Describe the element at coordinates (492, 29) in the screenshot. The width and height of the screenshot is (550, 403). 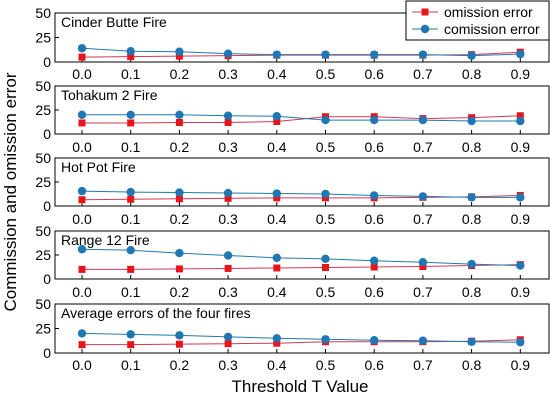
I see `legend-label: comission error` at that location.